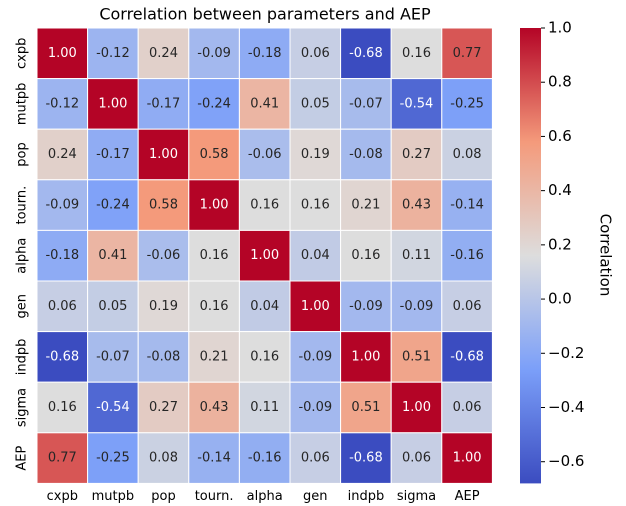  I want to click on cell-label: 0.19, so click(163, 306).